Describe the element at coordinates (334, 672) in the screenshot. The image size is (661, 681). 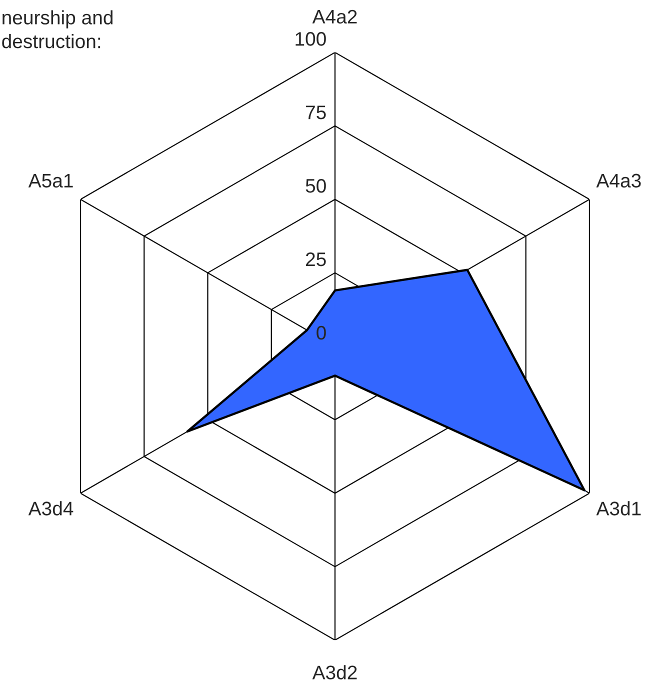
I see `spoke-label: A3d2` at that location.